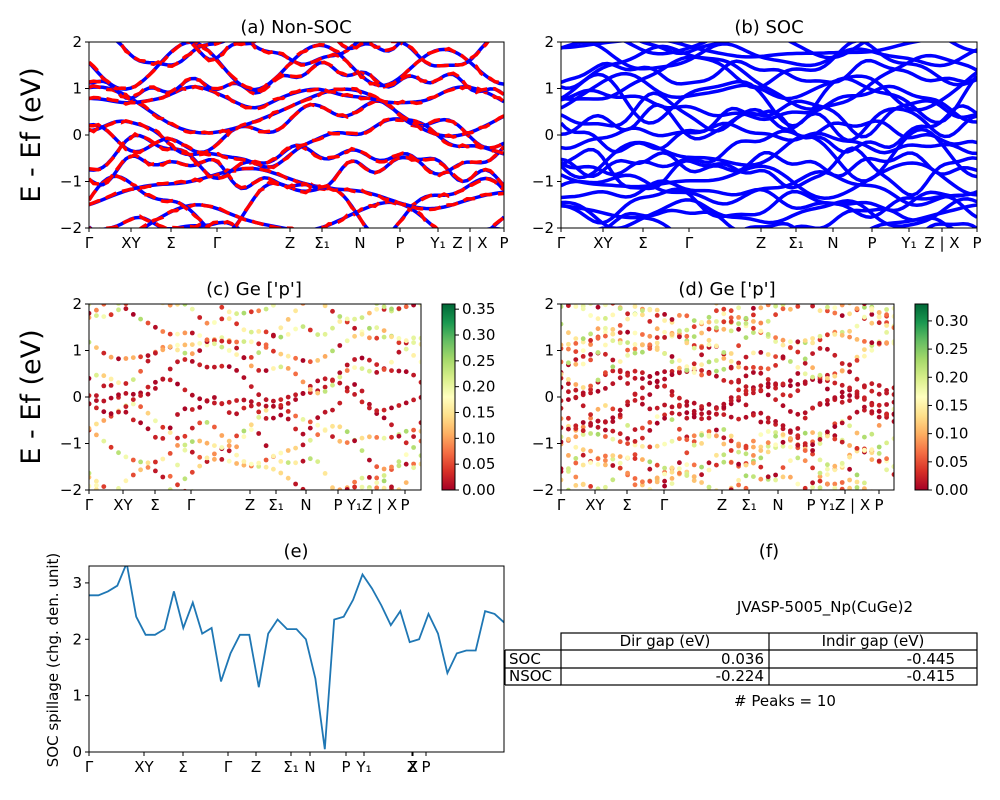 The height and width of the screenshot is (800, 1000). Describe the element at coordinates (89, 767) in the screenshot. I see `panel-e-xtick-label: Γ` at that location.